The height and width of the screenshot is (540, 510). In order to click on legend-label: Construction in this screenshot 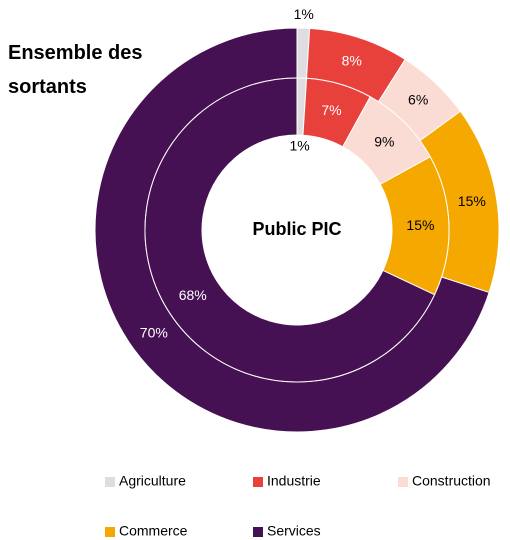, I will do `click(451, 481)`.